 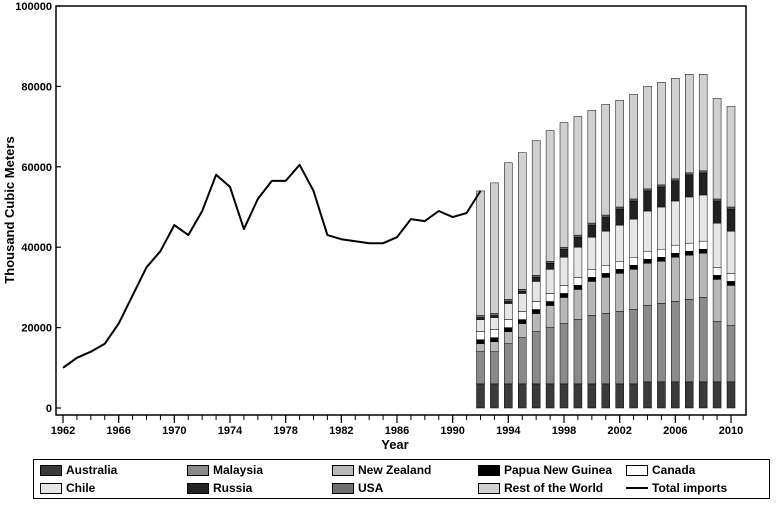 What do you see at coordinates (676, 488) in the screenshot?
I see `legend-item-total-imports: Total imports` at bounding box center [676, 488].